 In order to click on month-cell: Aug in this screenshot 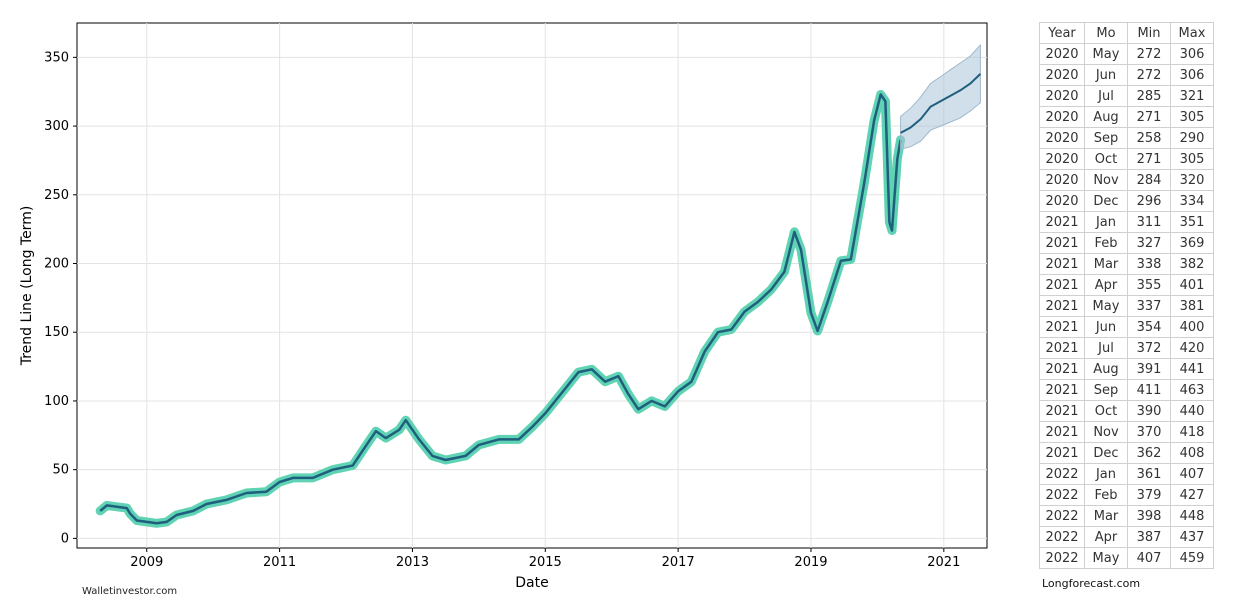, I will do `click(1106, 117)`.